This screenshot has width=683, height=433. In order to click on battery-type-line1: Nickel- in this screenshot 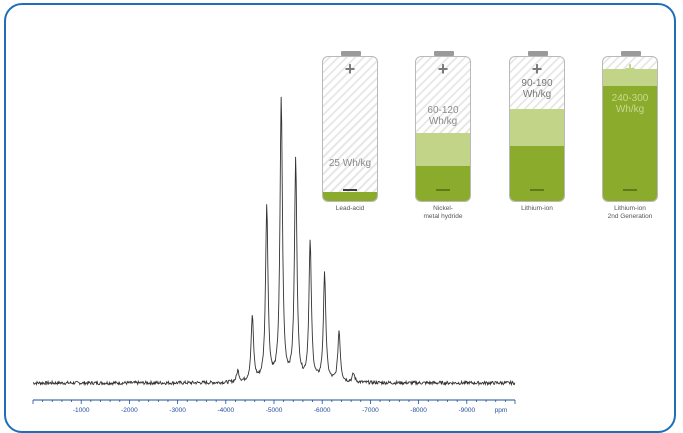, I will do `click(443, 208)`.